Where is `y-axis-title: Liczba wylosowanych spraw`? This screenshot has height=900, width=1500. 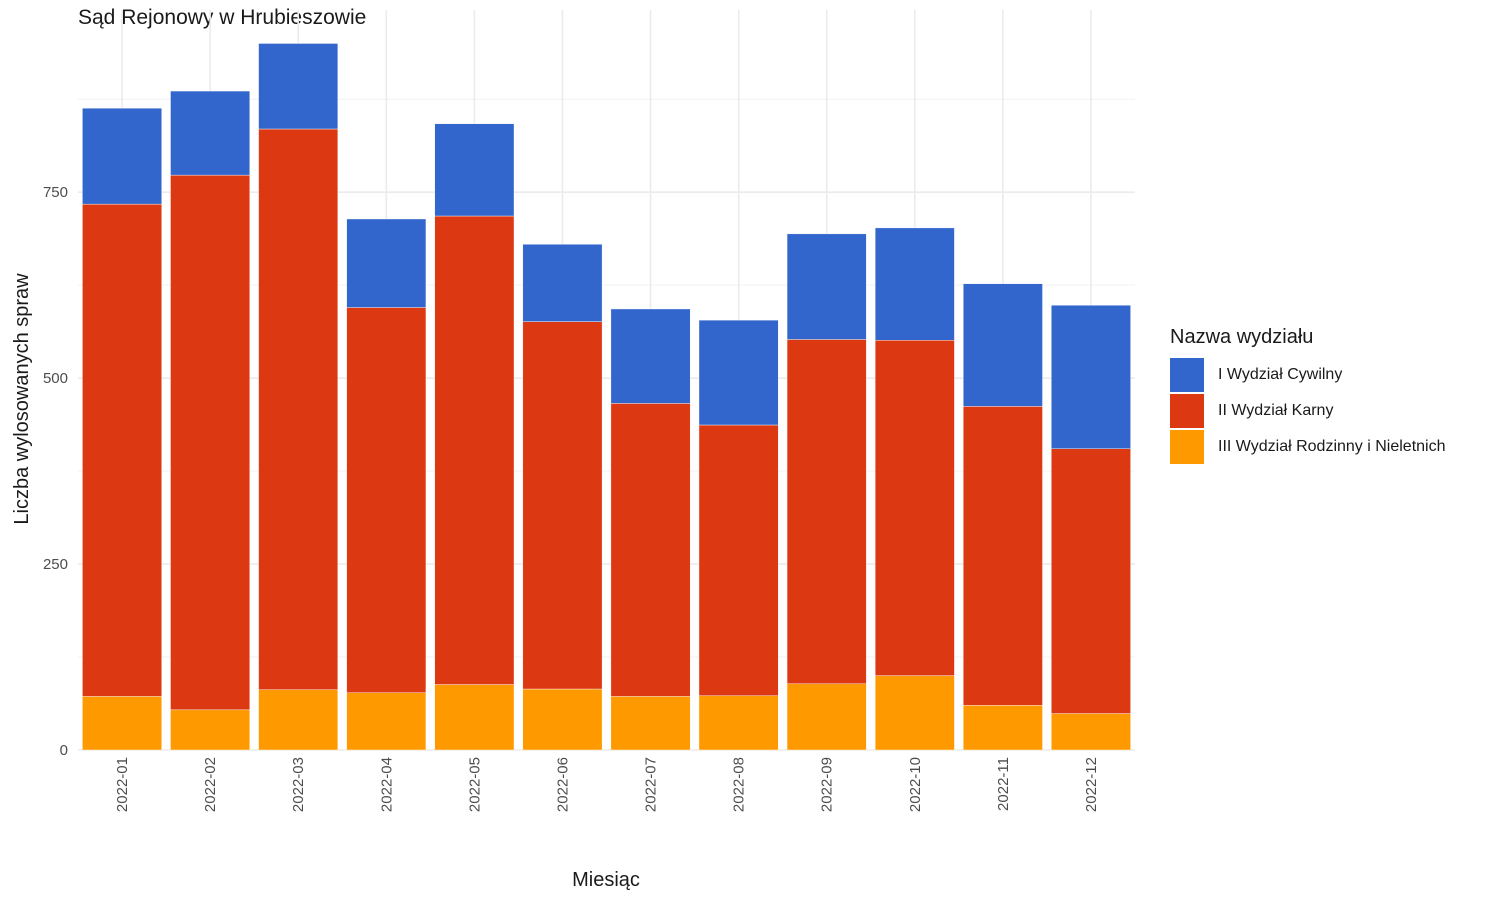 y-axis-title: Liczba wylosowanych spraw is located at coordinates (22, 399).